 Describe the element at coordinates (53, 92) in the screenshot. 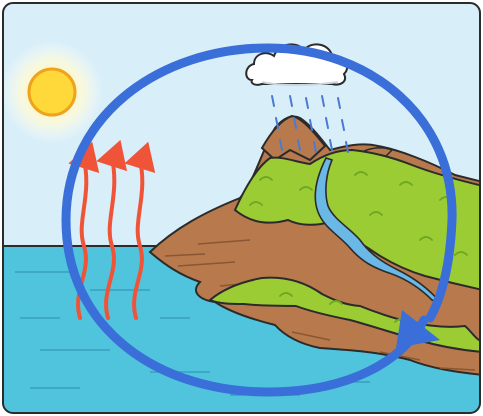

I see `sun-icon` at that location.